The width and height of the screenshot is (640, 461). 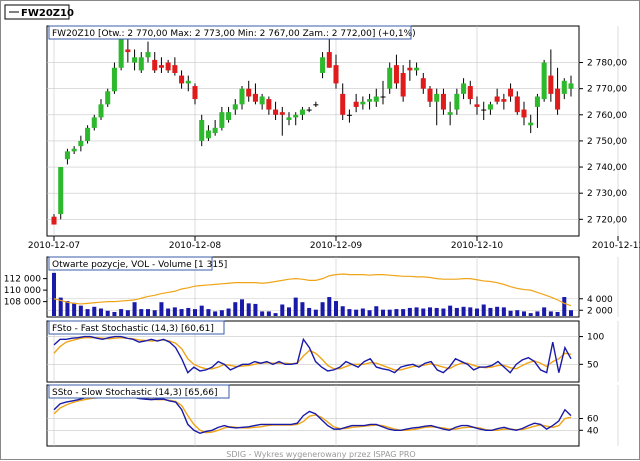 What do you see at coordinates (54, 246) in the screenshot?
I see `date-tick-label: 2010-12-07` at bounding box center [54, 246].